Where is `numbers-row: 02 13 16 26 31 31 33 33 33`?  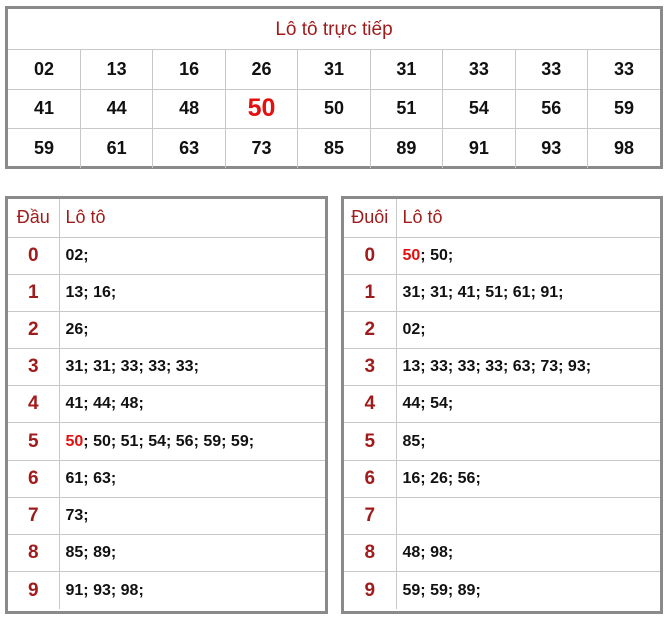 numbers-row: 02 13 16 26 31 31 33 33 33 is located at coordinates (334, 70).